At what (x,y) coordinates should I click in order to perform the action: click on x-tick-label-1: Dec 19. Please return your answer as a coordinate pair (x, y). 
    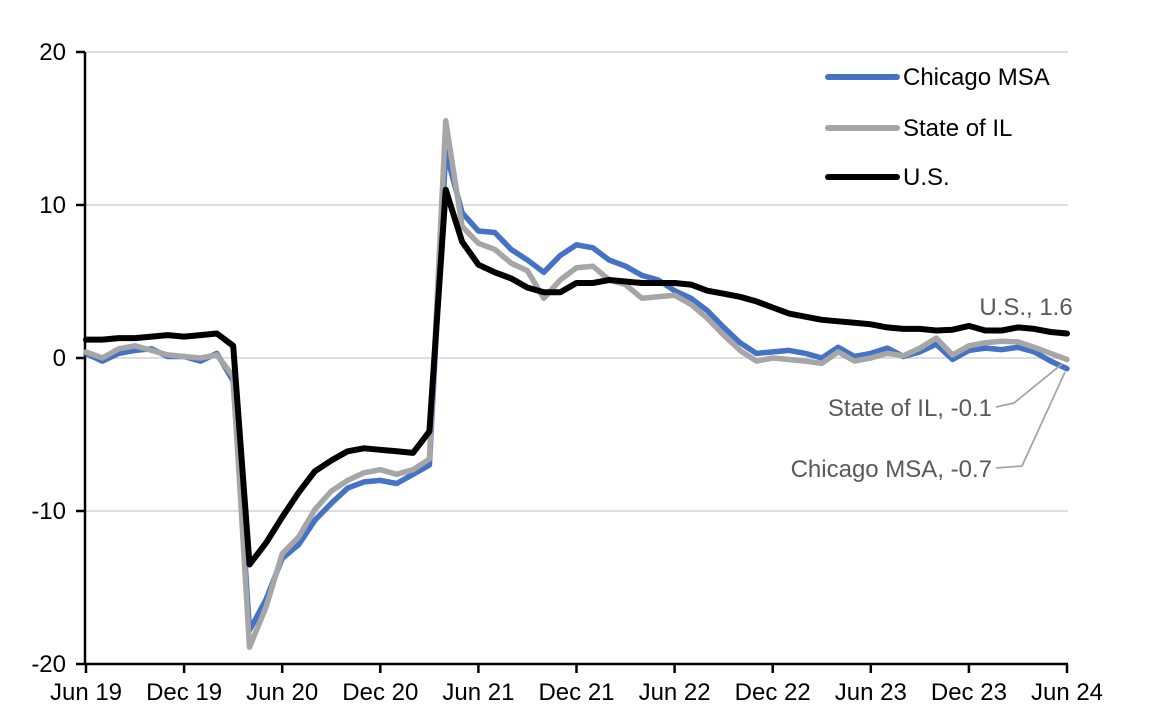
    Looking at the image, I should click on (184, 692).